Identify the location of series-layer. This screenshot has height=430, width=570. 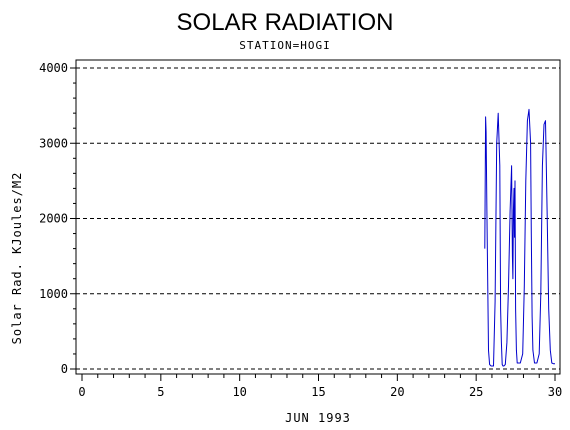
(519, 237).